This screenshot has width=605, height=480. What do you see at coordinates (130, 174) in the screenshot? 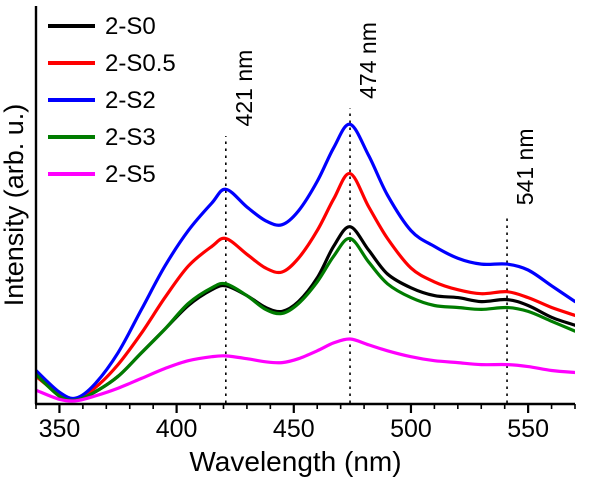
I see `legend-label-2-S5: 2-S5` at bounding box center [130, 174].